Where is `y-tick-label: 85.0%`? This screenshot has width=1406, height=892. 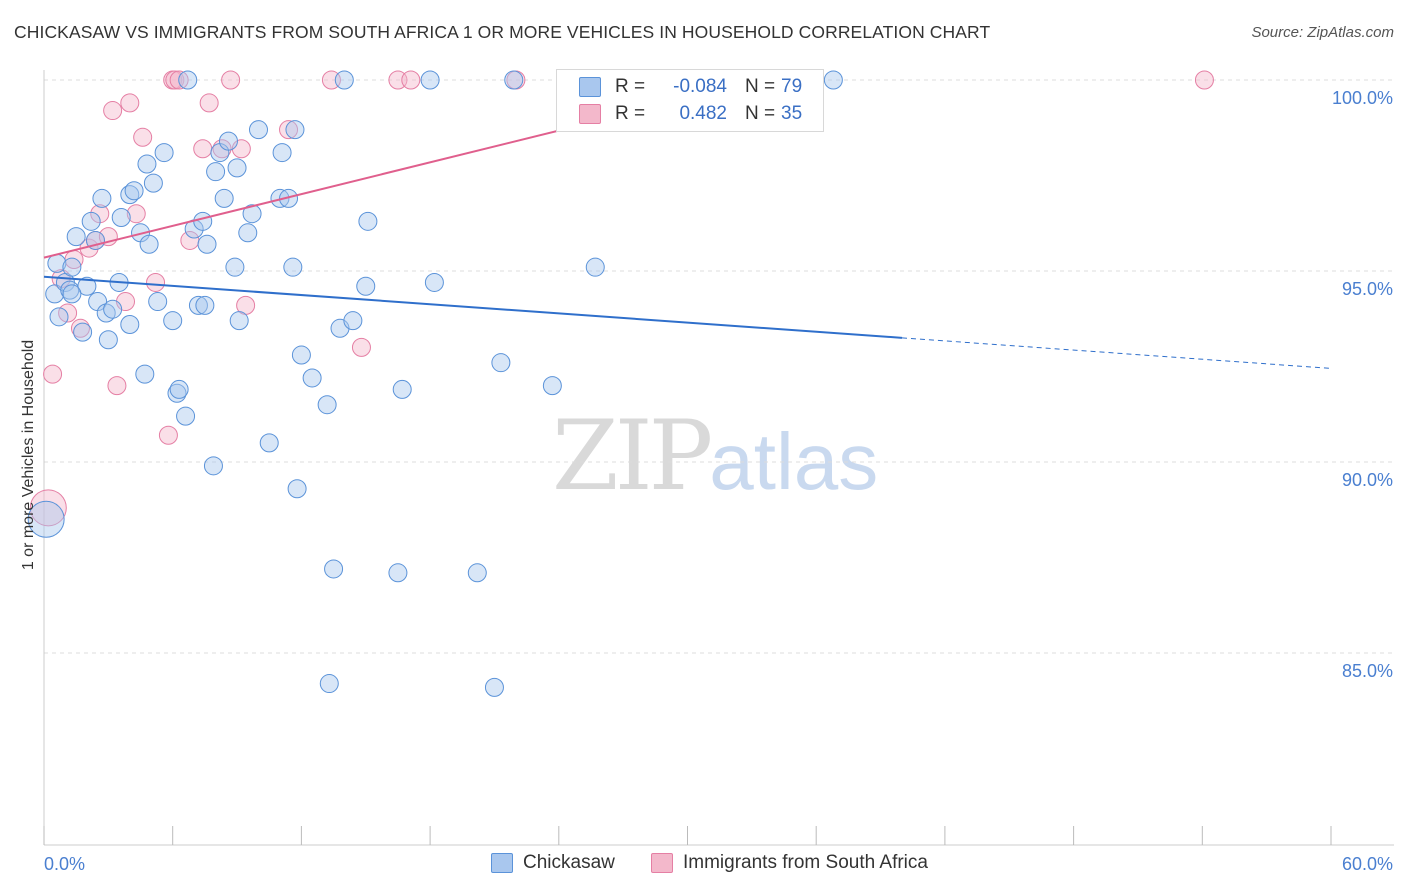
y-tick-label: 85.0% is located at coordinates (1367, 671).